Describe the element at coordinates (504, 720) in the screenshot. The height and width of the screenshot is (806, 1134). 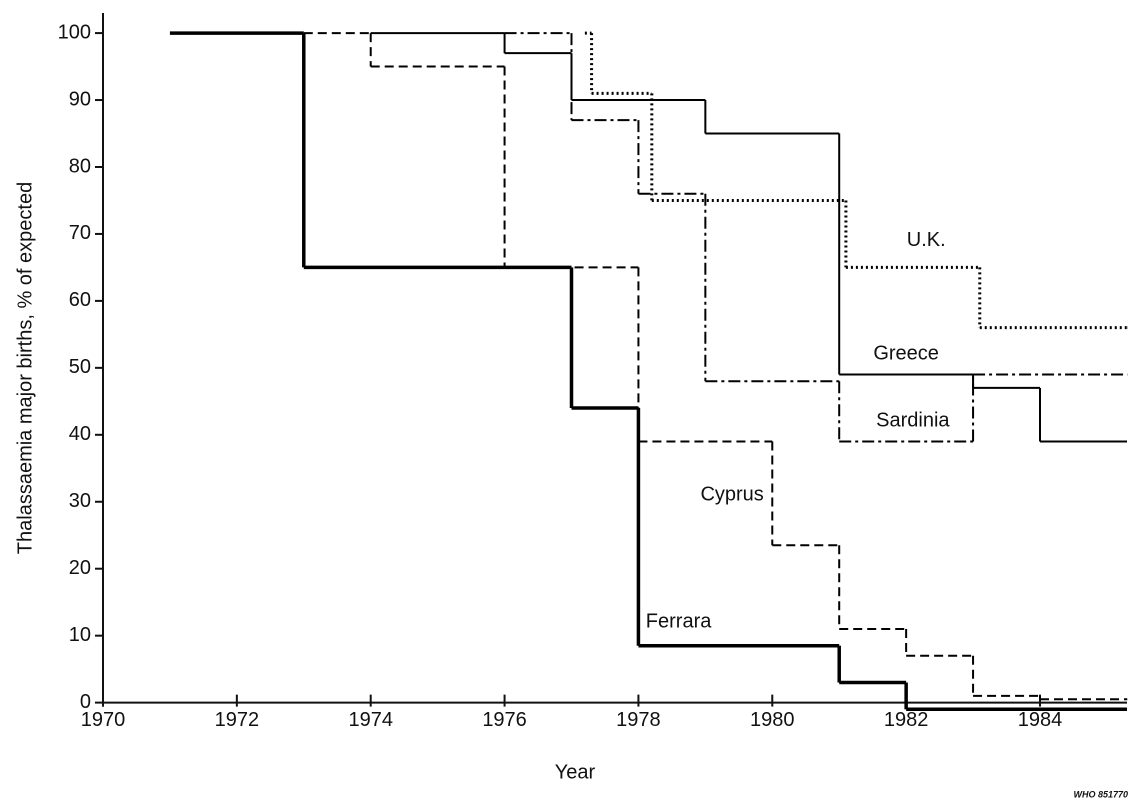
I see `x-tick-label: 1976` at that location.